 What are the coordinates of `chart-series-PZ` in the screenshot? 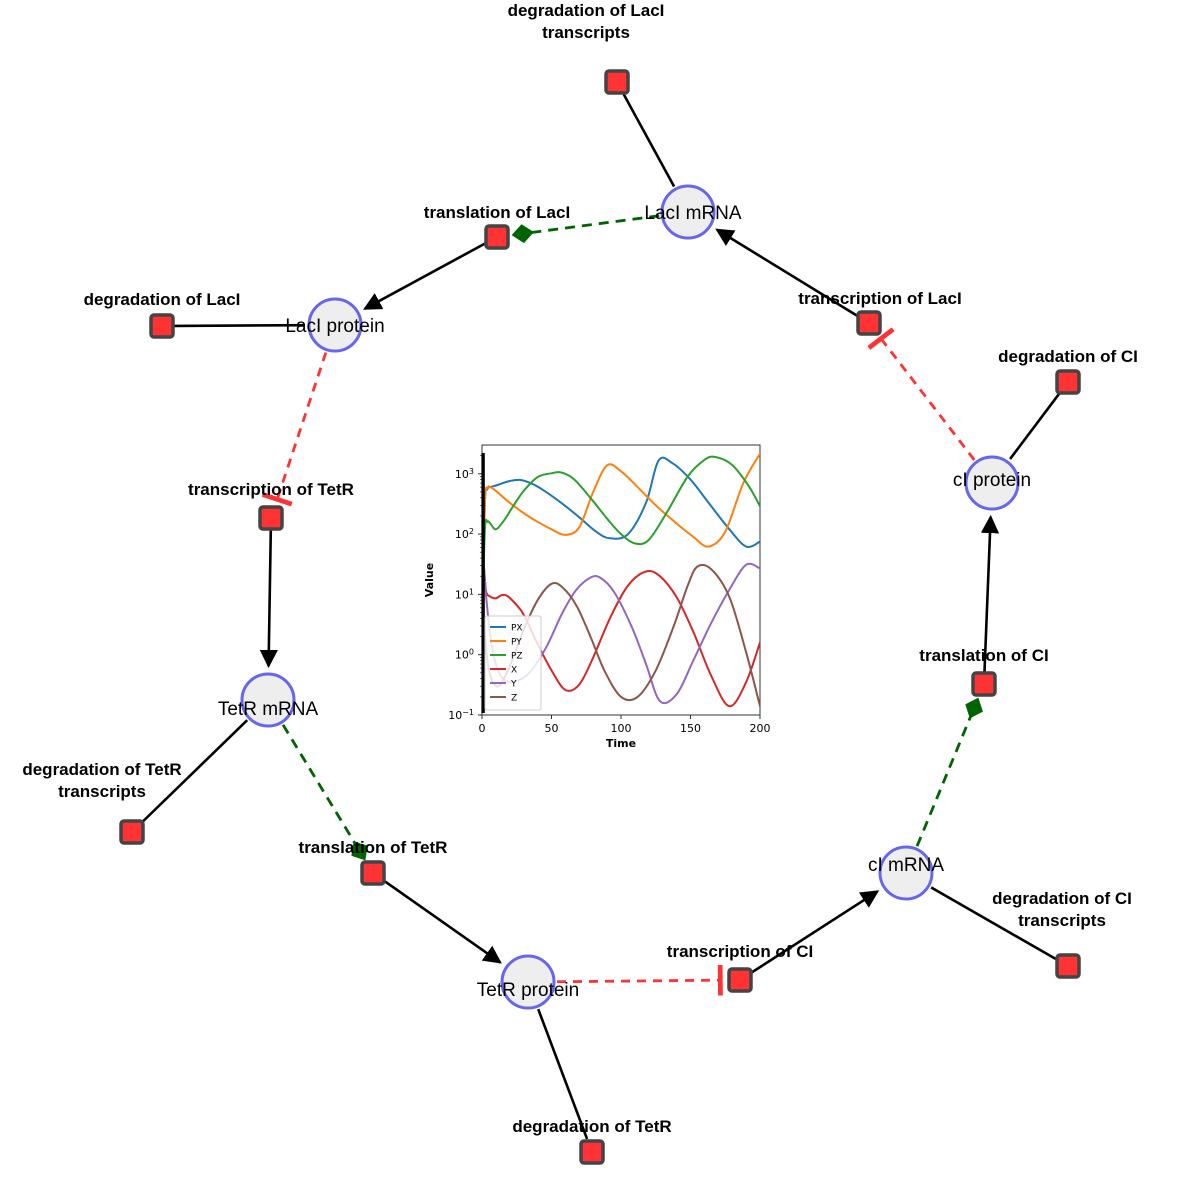 It's located at (621, 548).